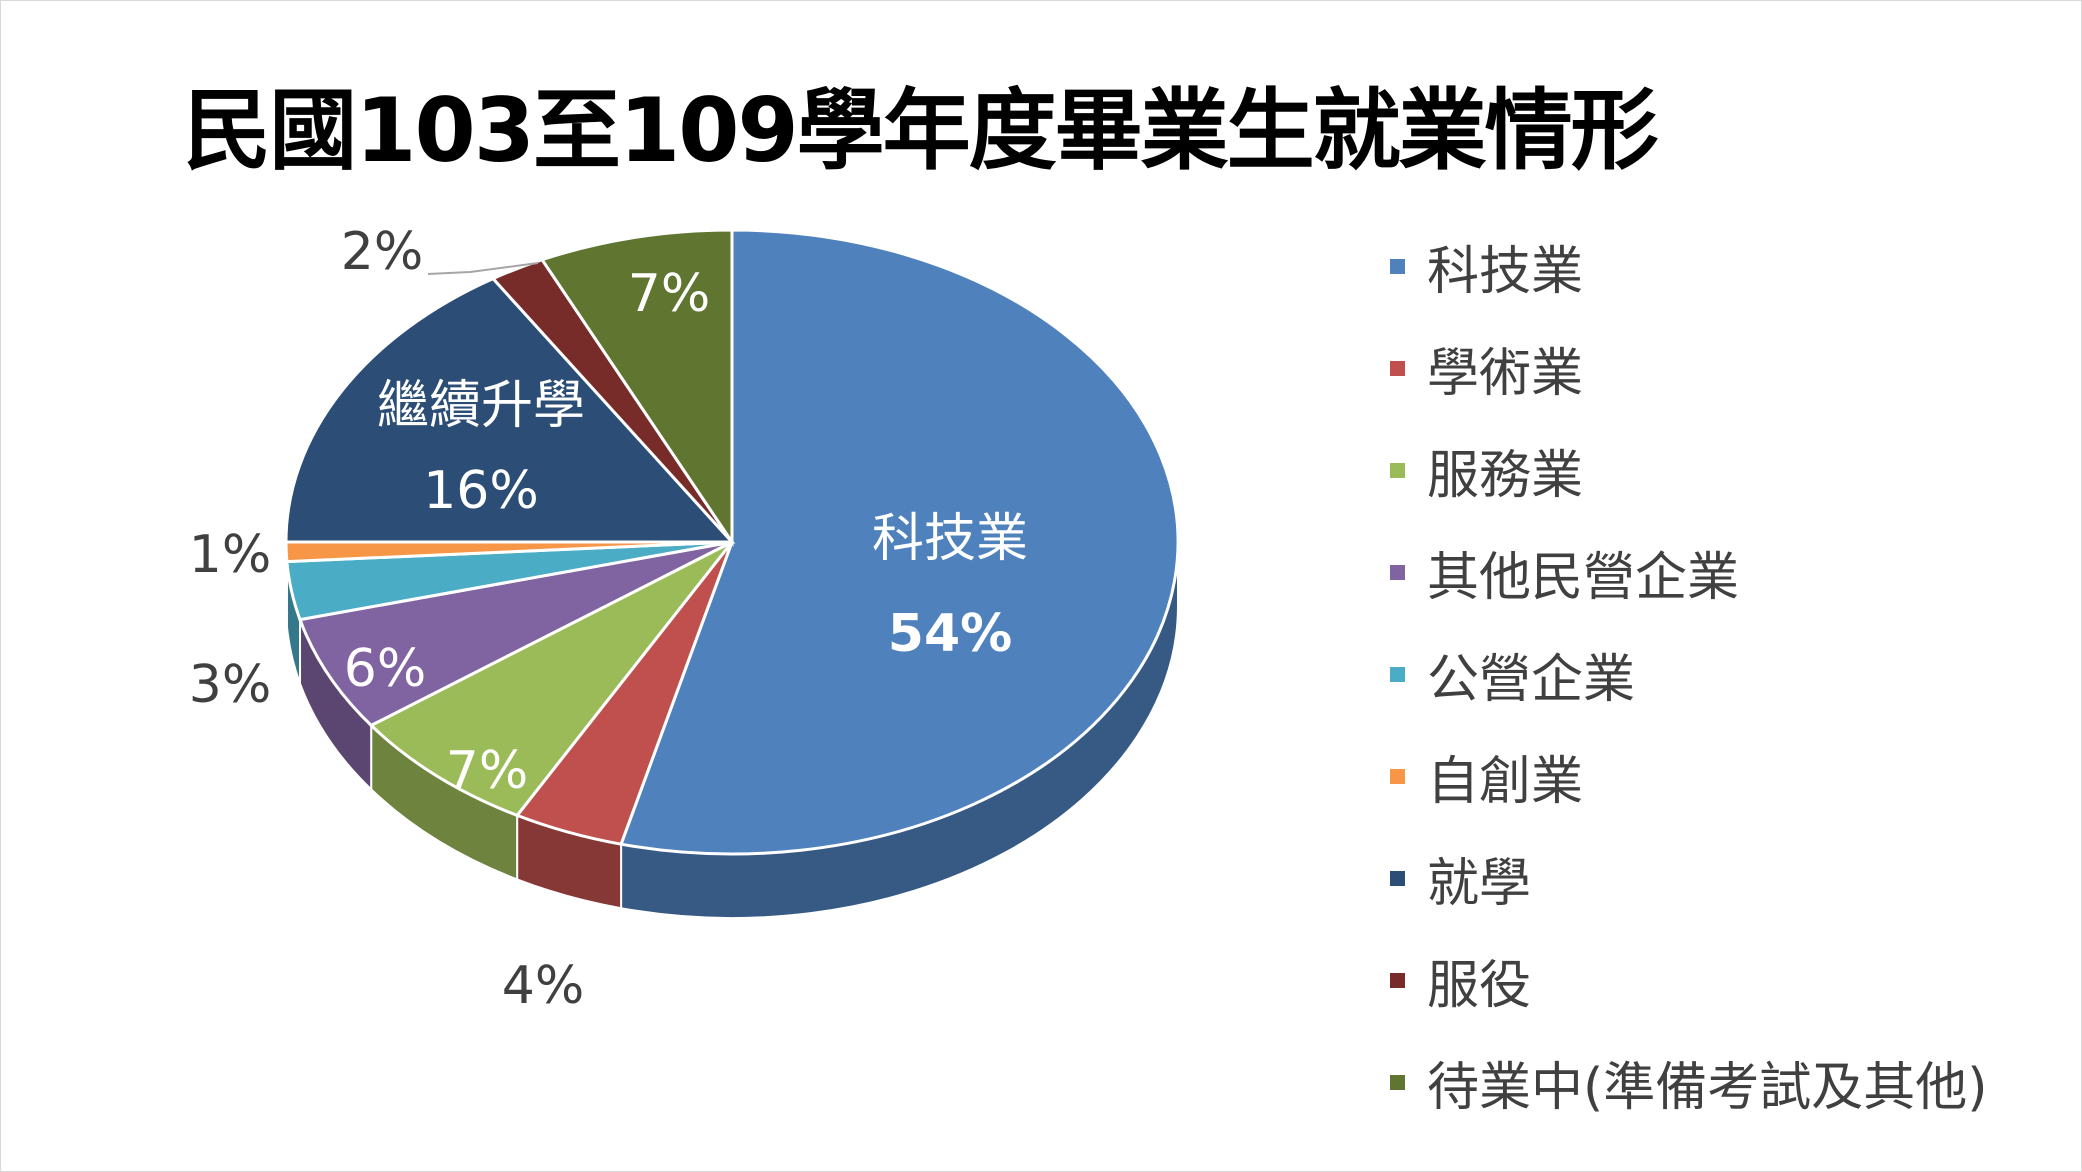 The image size is (2082, 1172). Describe the element at coordinates (1531, 679) in the screenshot. I see `legend-label: 公營企業` at that location.